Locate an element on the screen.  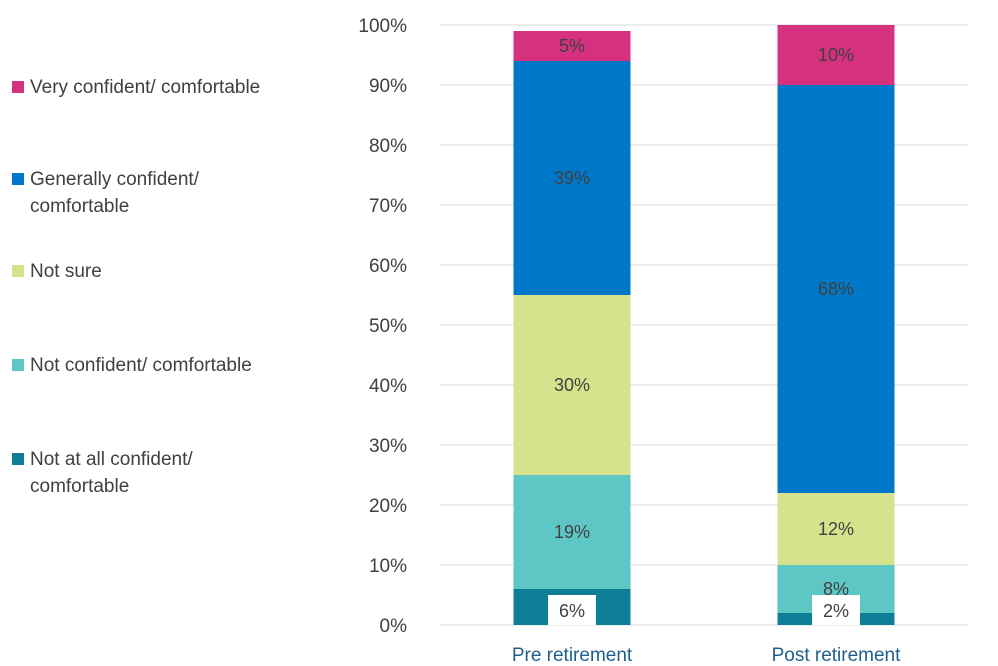
legend-label: Not confident/ comfortable is located at coordinates (141, 365).